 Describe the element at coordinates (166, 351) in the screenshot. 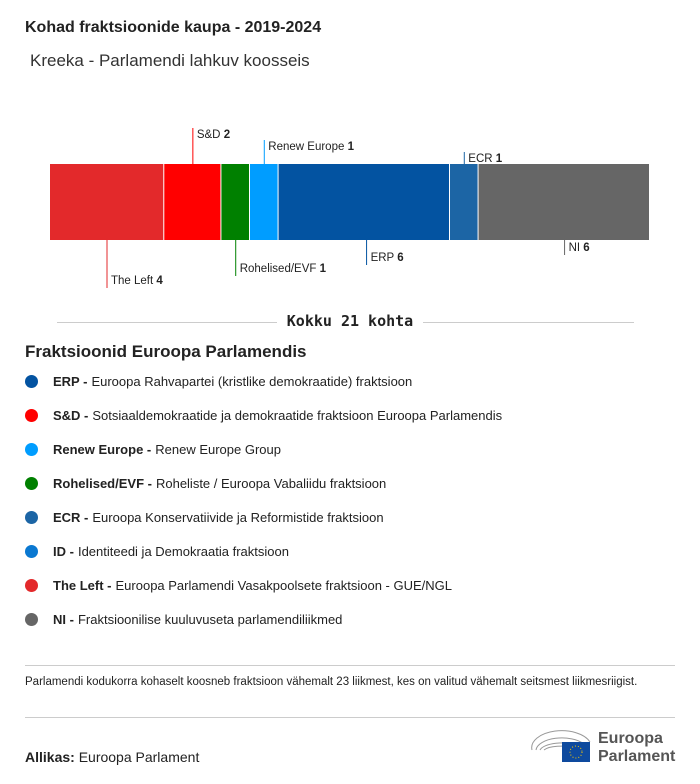

I see `legend-title: Fraktsioonid Euroopa Parlamendis` at that location.